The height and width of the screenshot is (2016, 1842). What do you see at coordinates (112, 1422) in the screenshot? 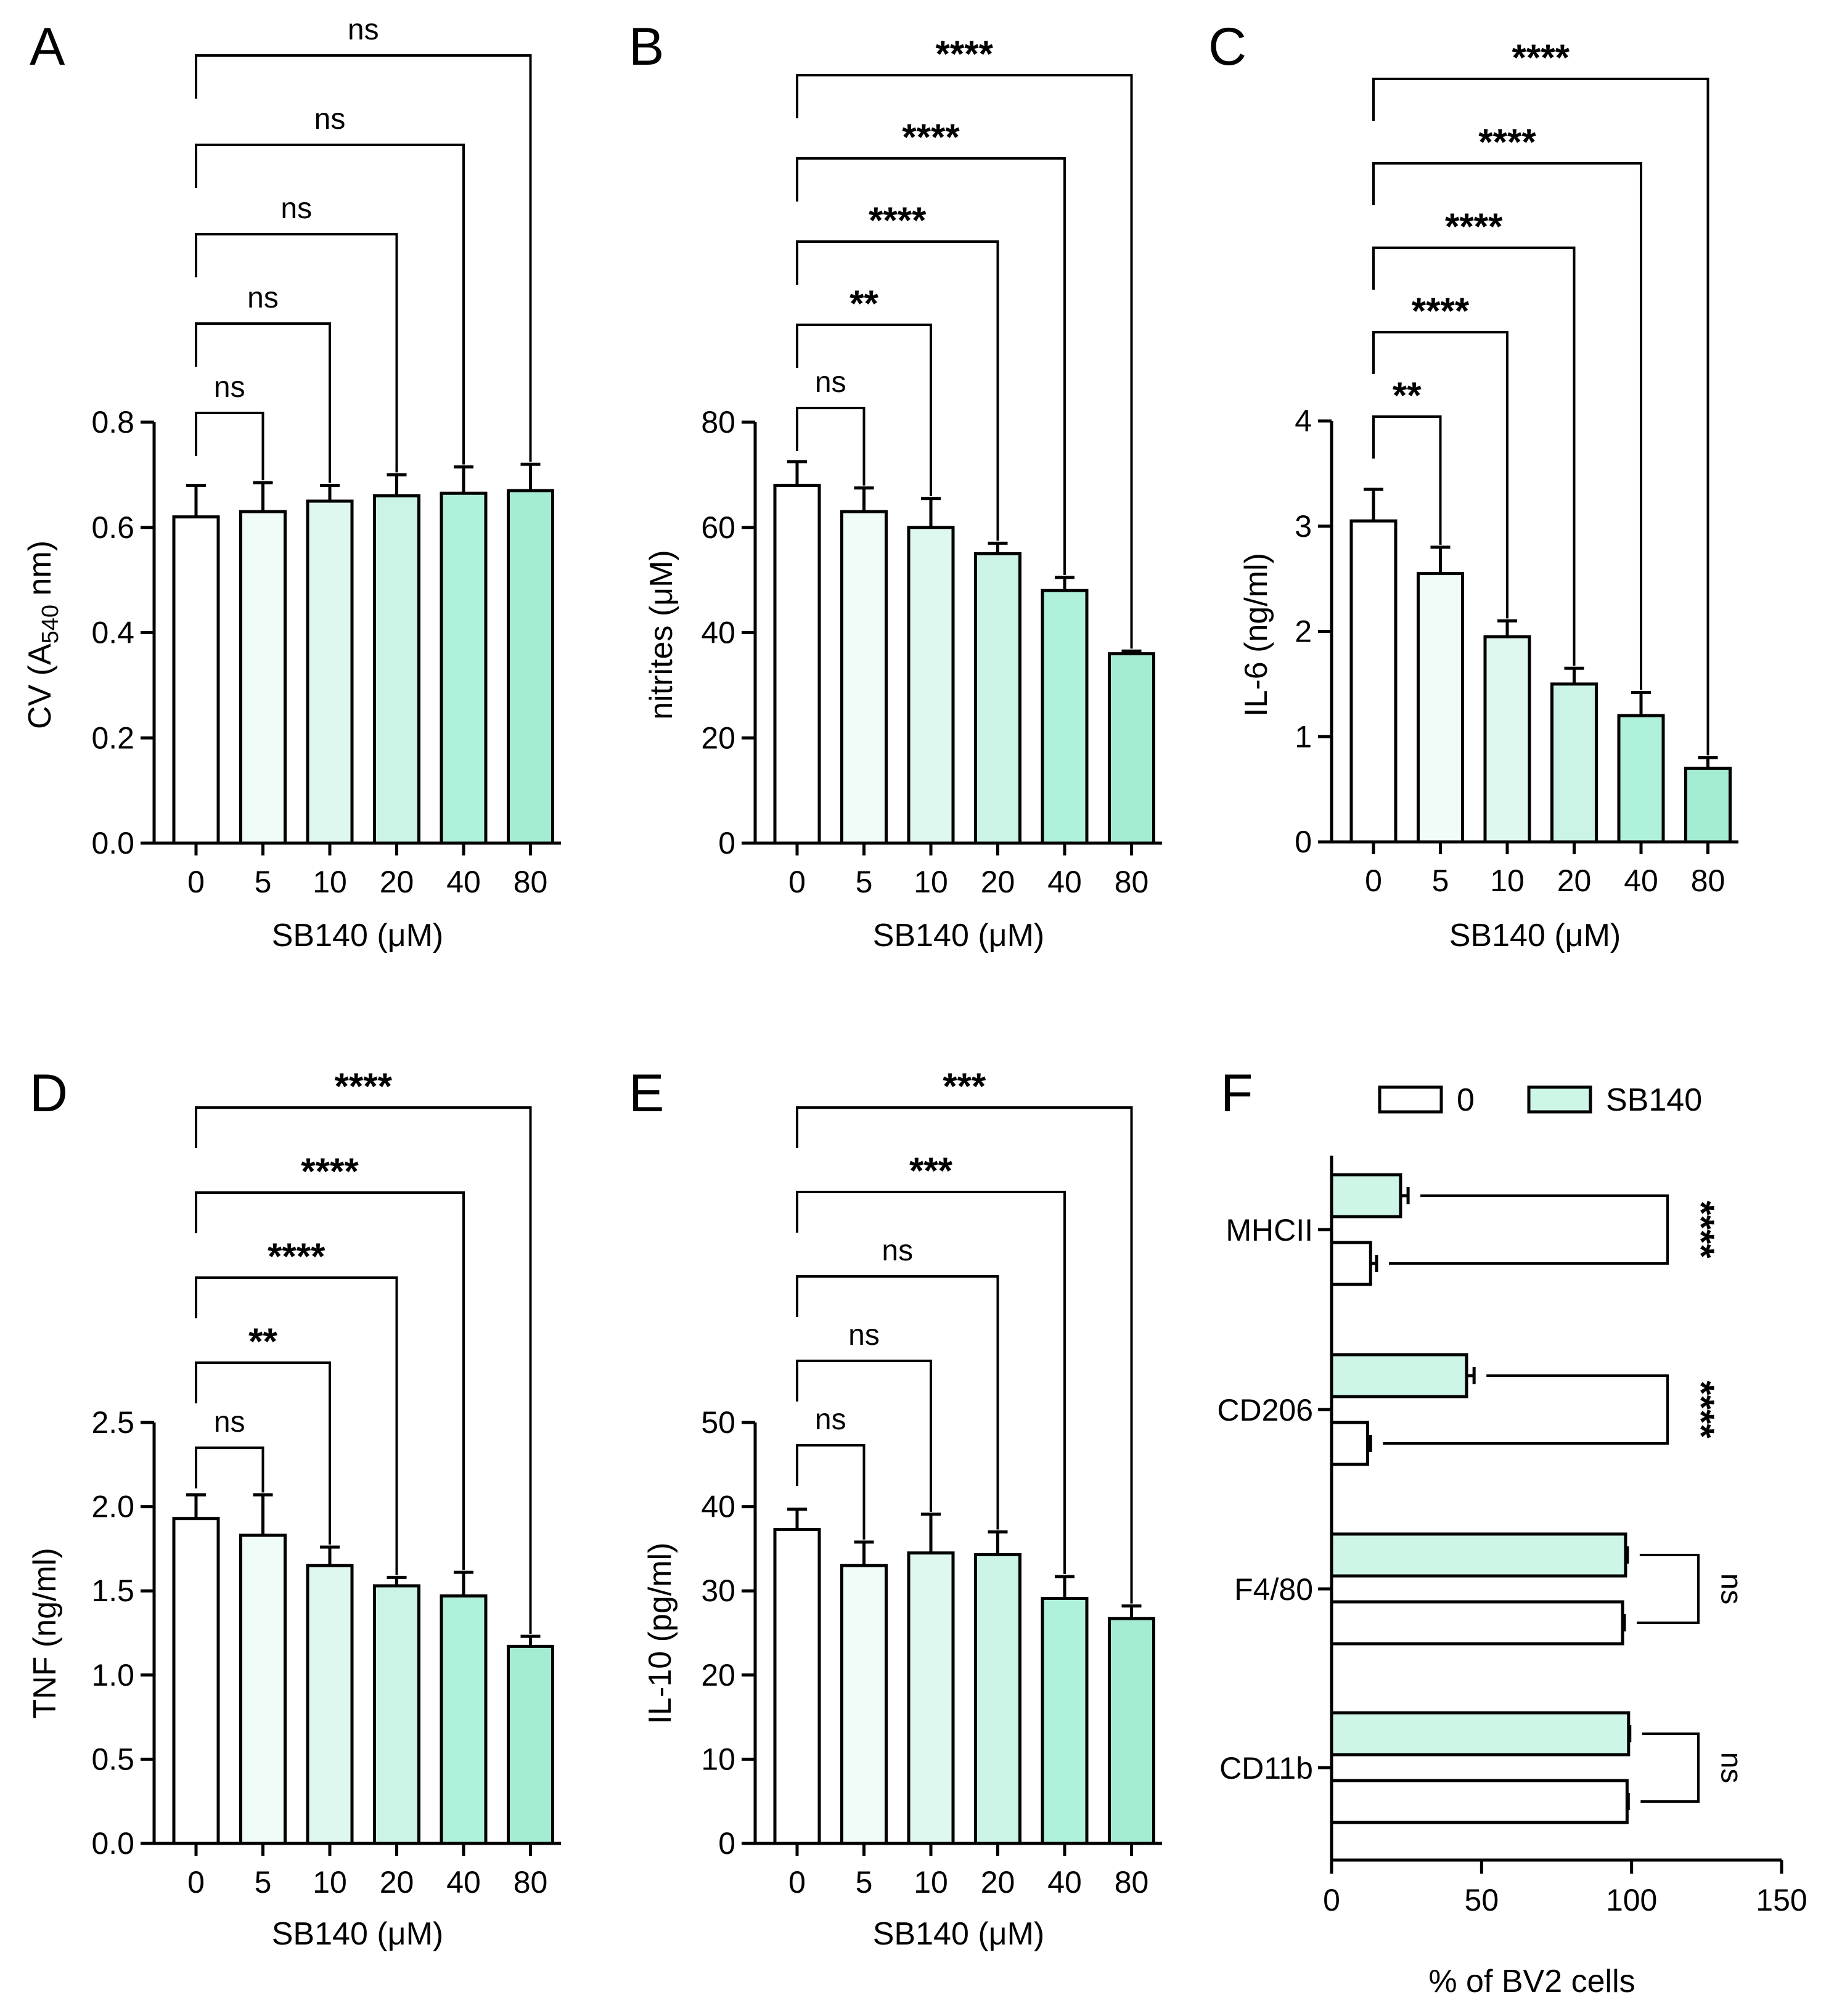
I see `y-tick-label: 2.5` at bounding box center [112, 1422].